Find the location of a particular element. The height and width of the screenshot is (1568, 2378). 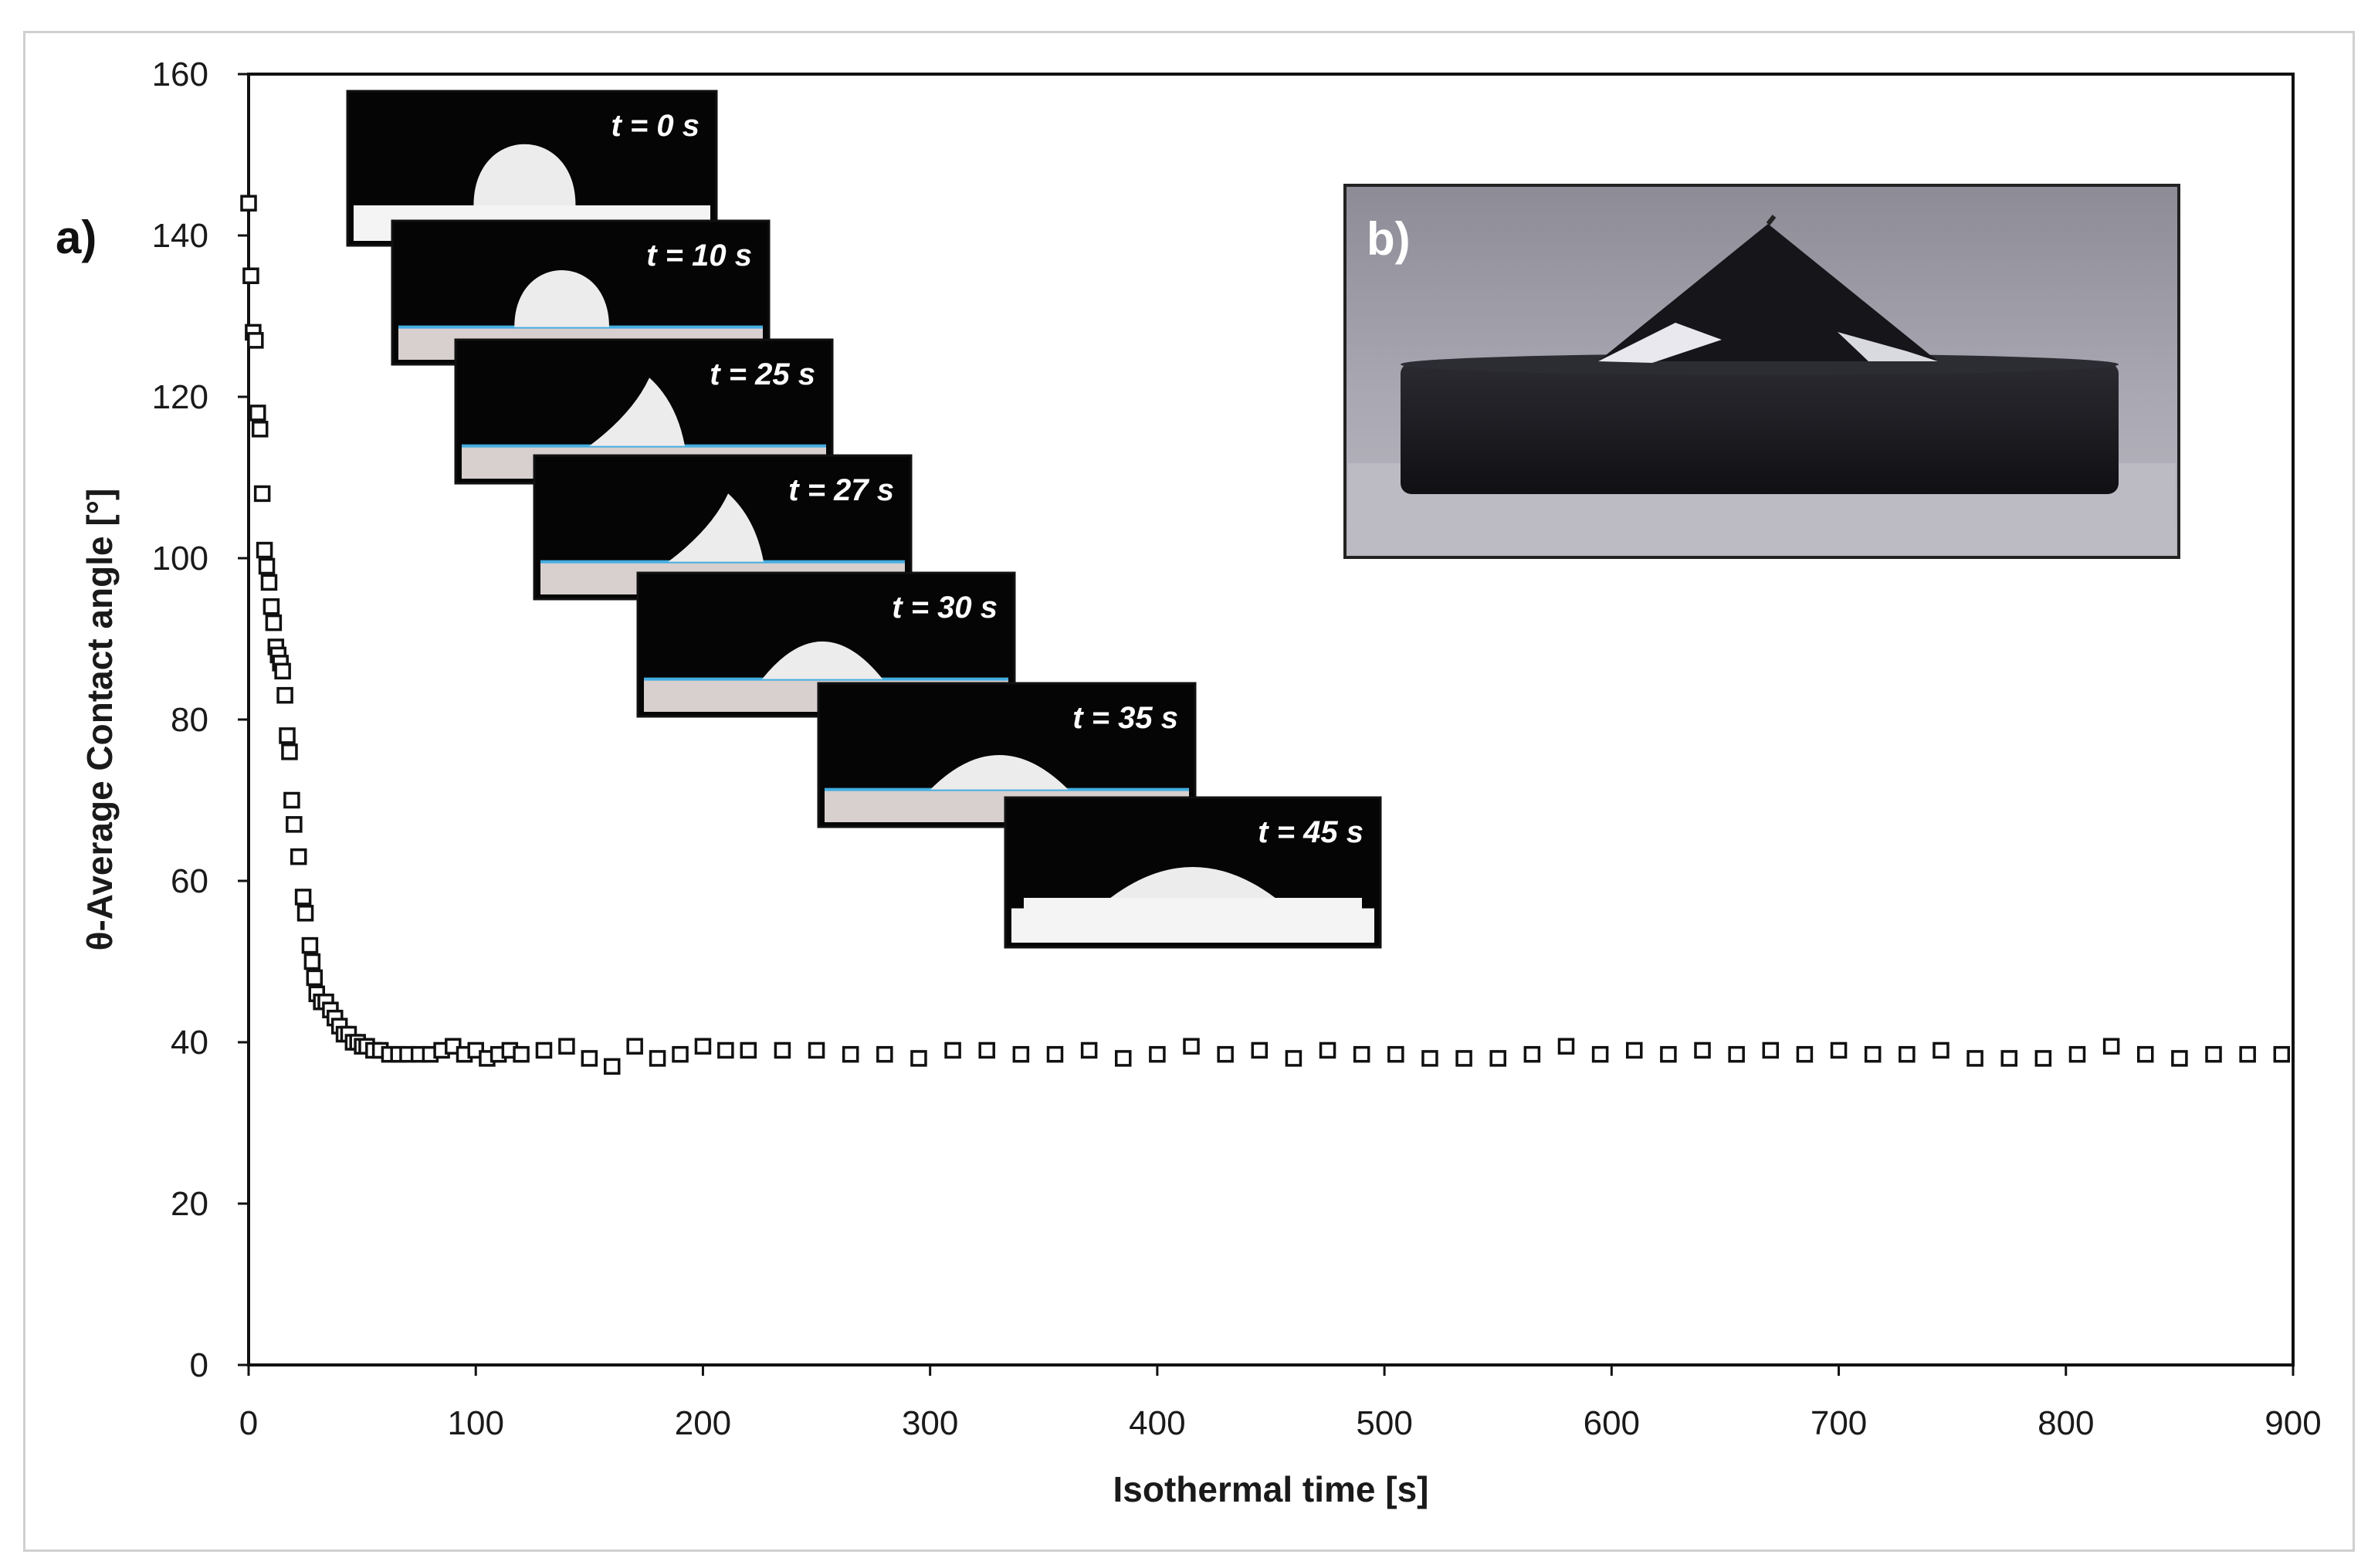

y-tick-label: 160 is located at coordinates (180, 74).